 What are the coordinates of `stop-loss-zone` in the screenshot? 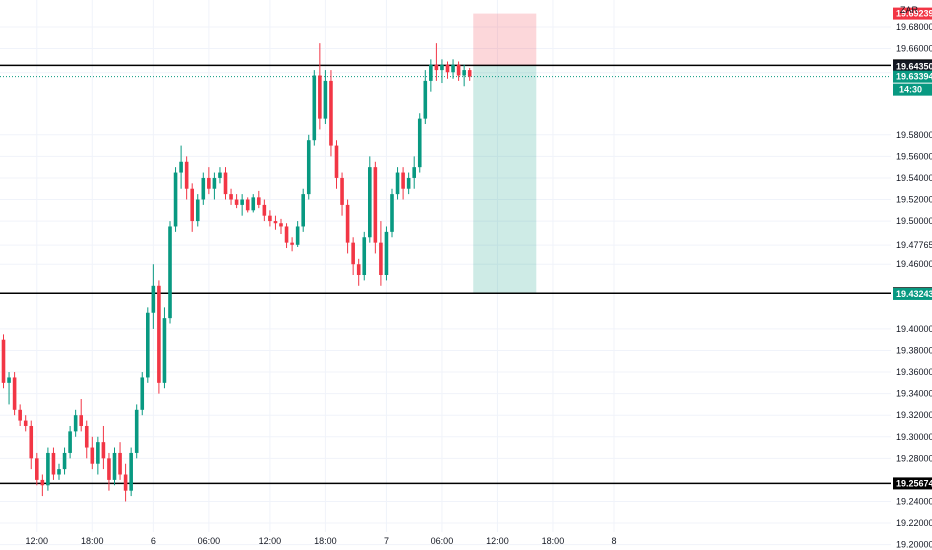 It's located at (505, 39).